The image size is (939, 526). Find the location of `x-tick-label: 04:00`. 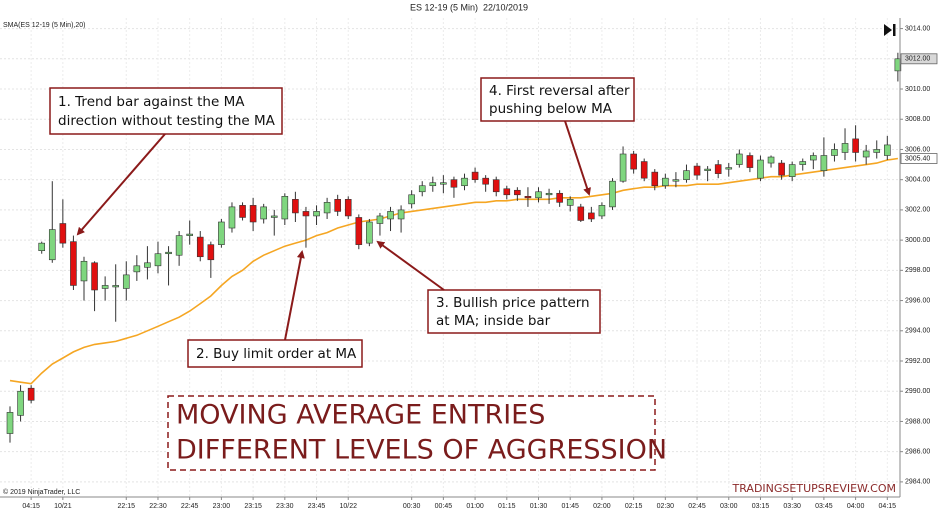

x-tick-label: 04:00 is located at coordinates (856, 506).